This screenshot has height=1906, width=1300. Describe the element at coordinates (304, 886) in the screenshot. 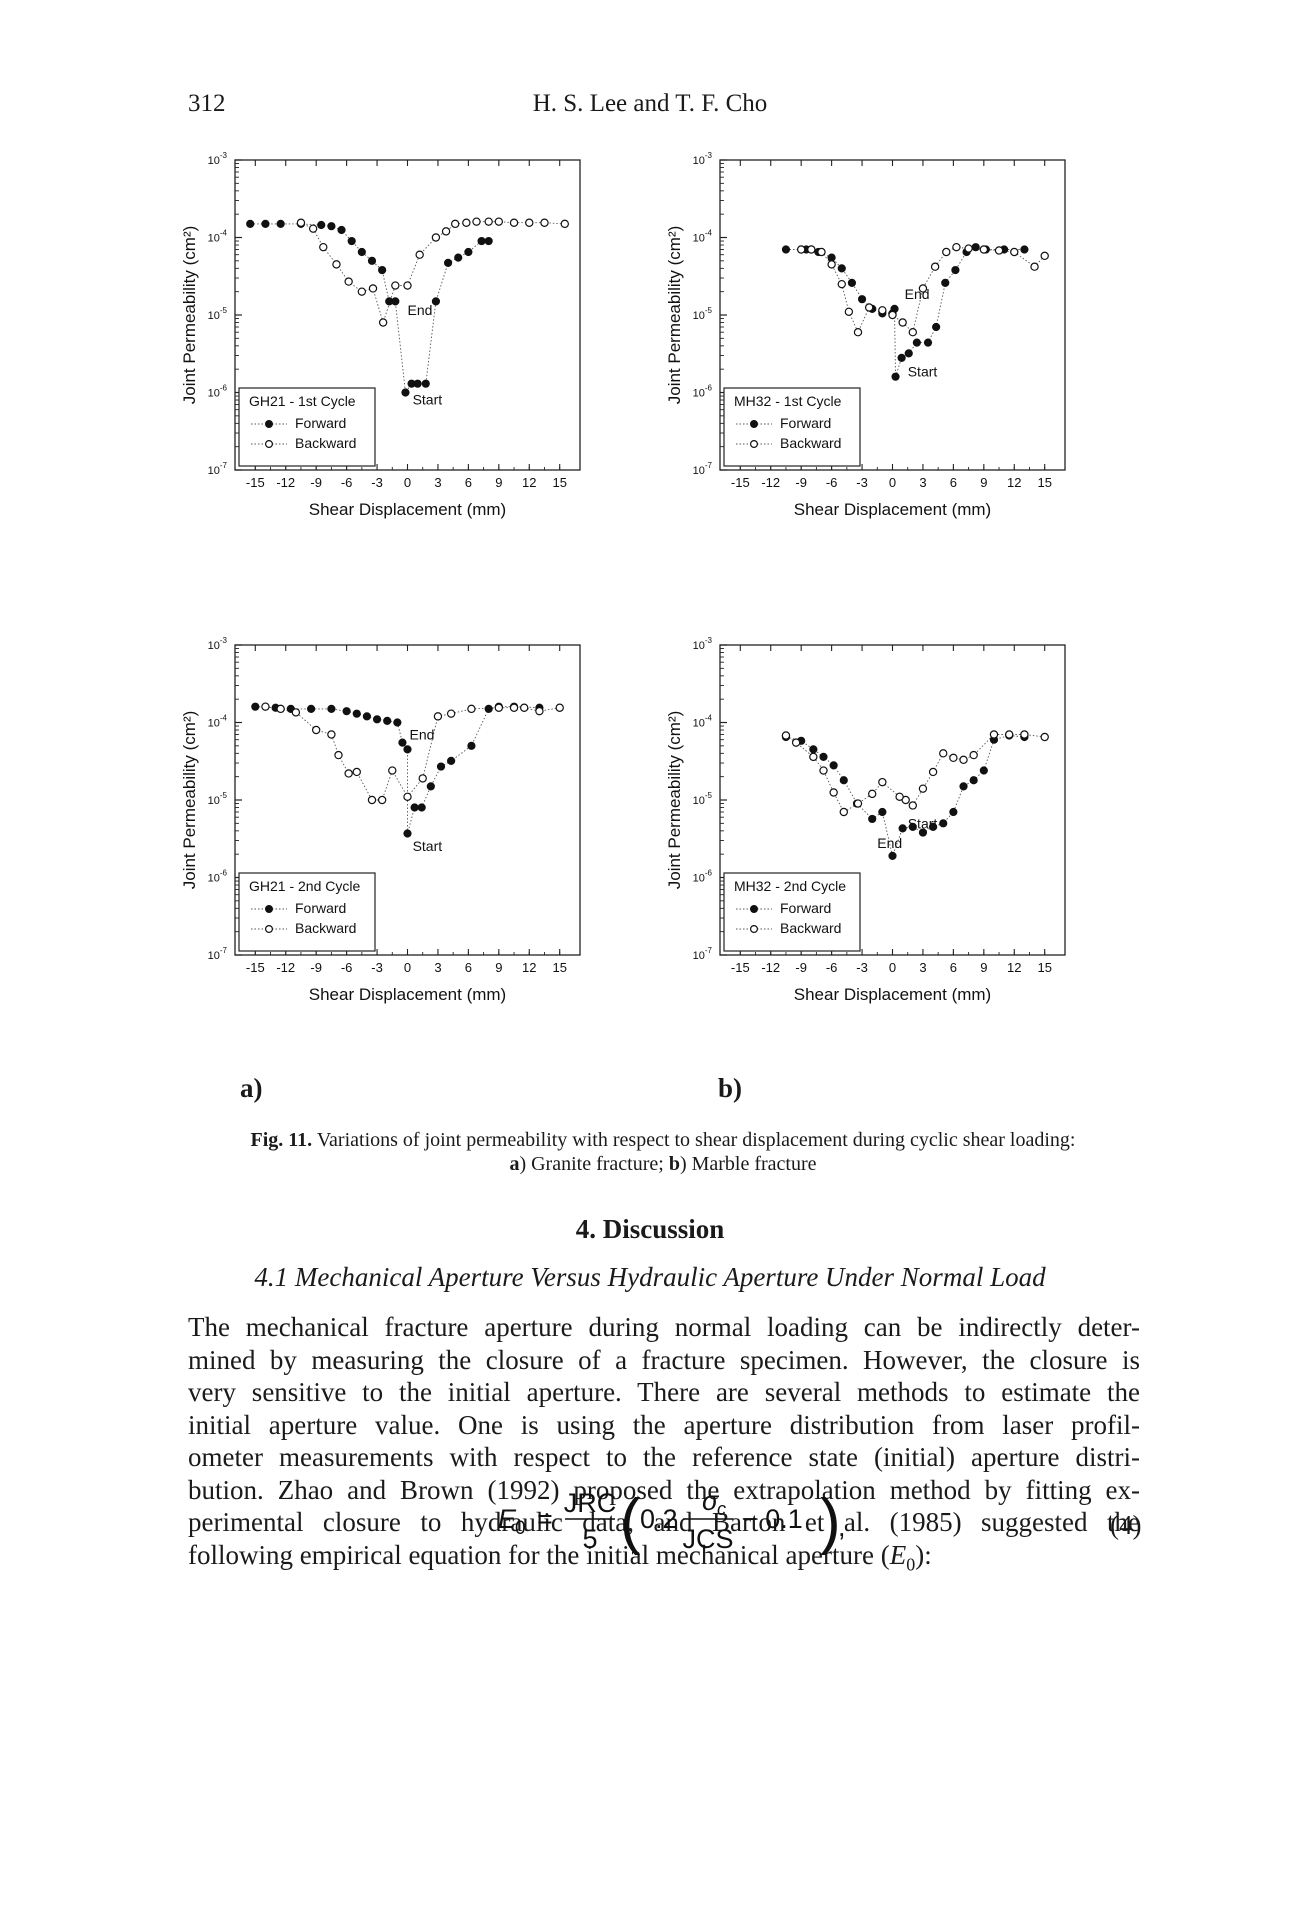

I see `legend-title: GH21 - 2nd Cycle` at that location.